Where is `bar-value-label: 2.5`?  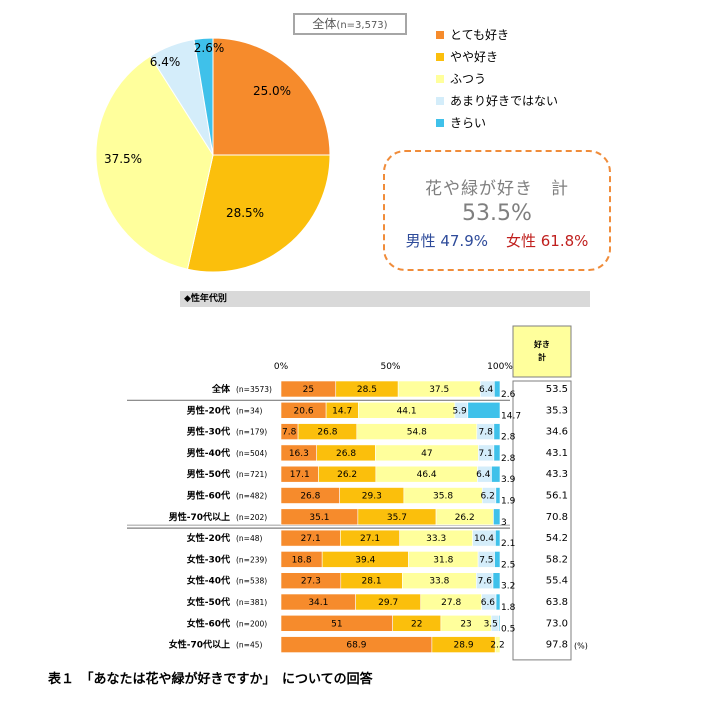 bar-value-label: 2.5 is located at coordinates (508, 565).